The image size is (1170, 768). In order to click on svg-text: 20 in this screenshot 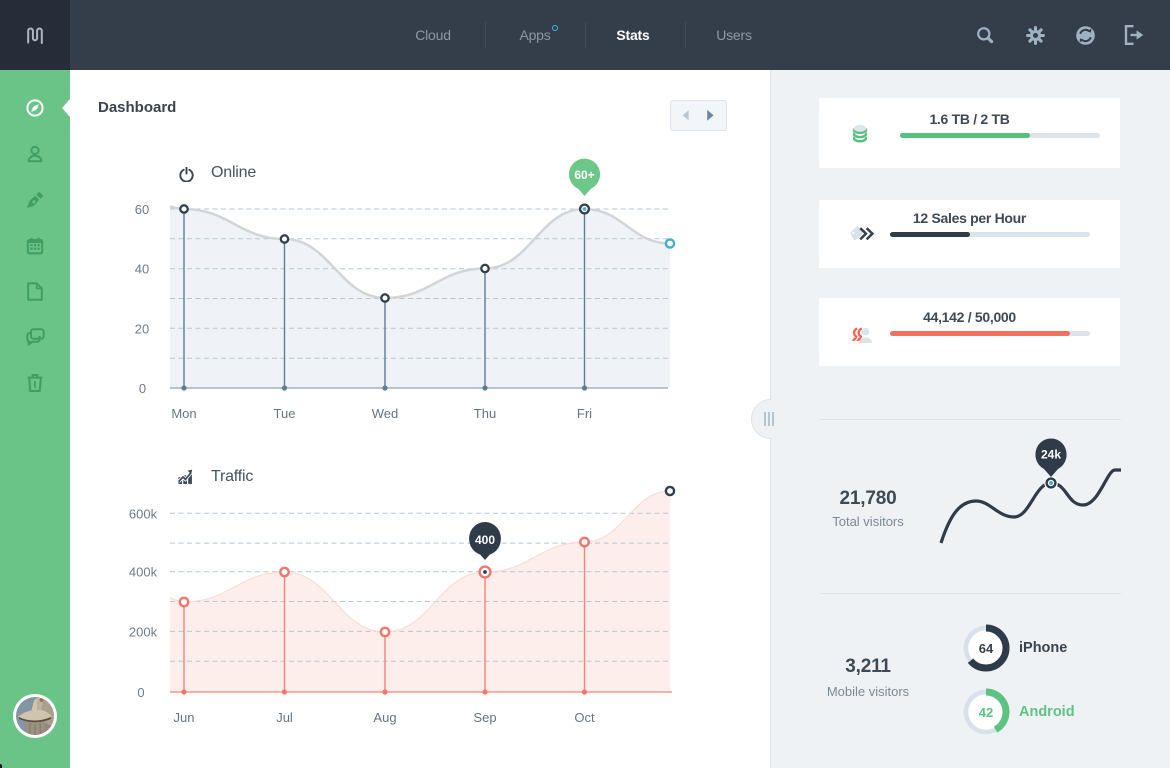, I will do `click(142, 328)`.